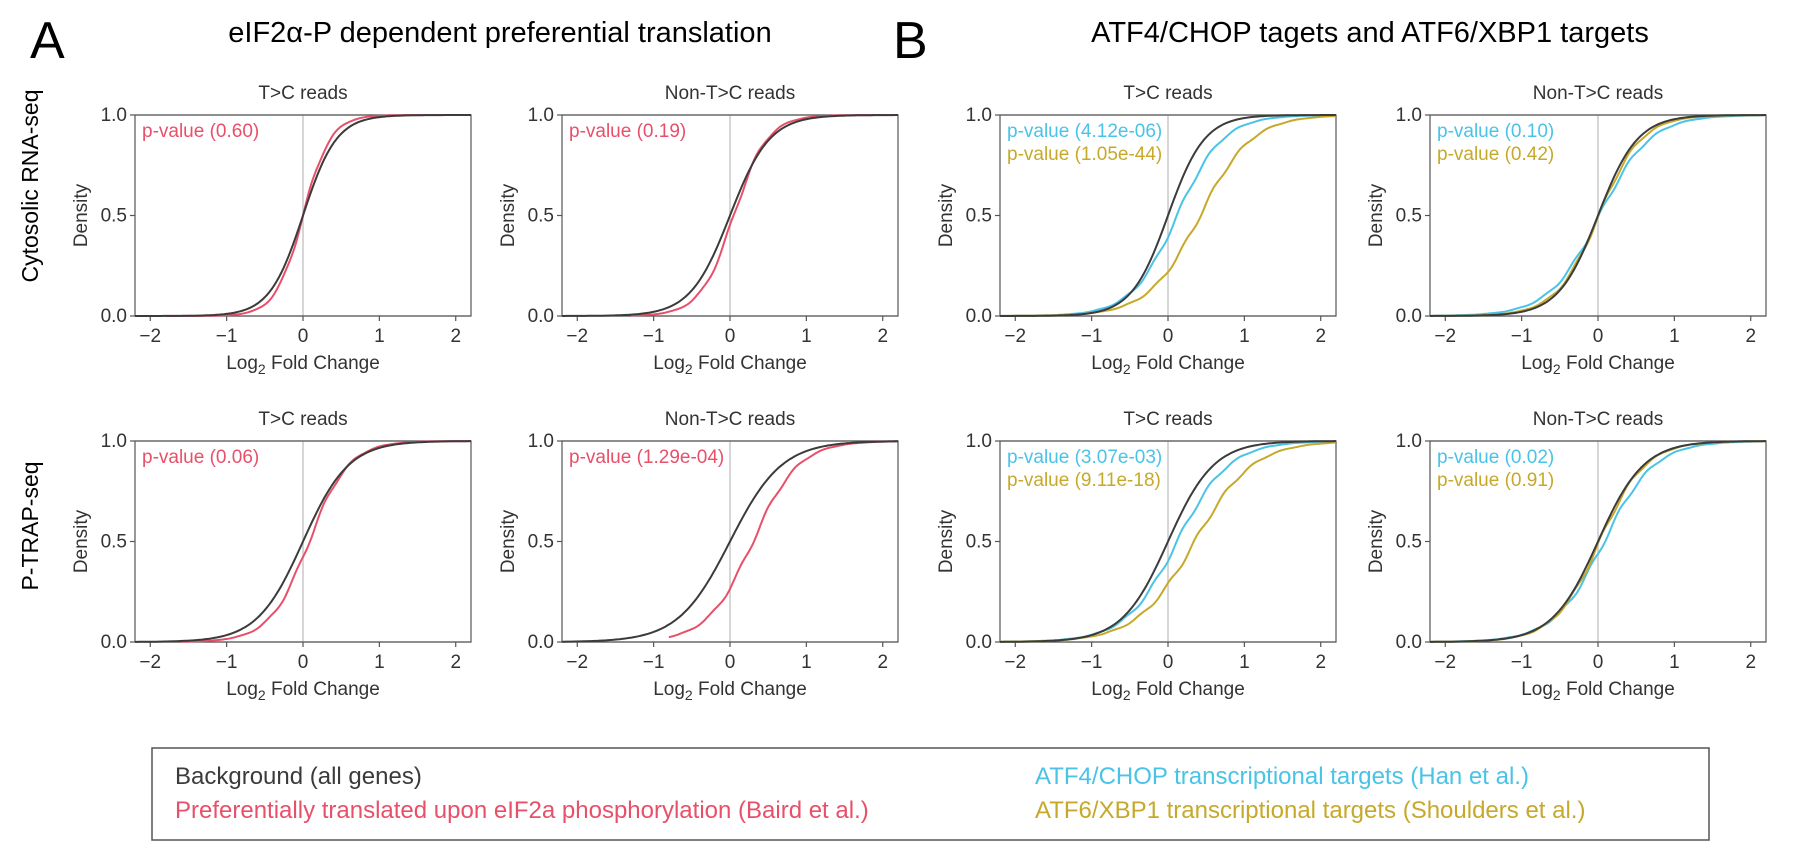 This screenshot has height=866, width=1798. I want to click on pvalue-han: p-value (3.07e-03), so click(1084, 457).